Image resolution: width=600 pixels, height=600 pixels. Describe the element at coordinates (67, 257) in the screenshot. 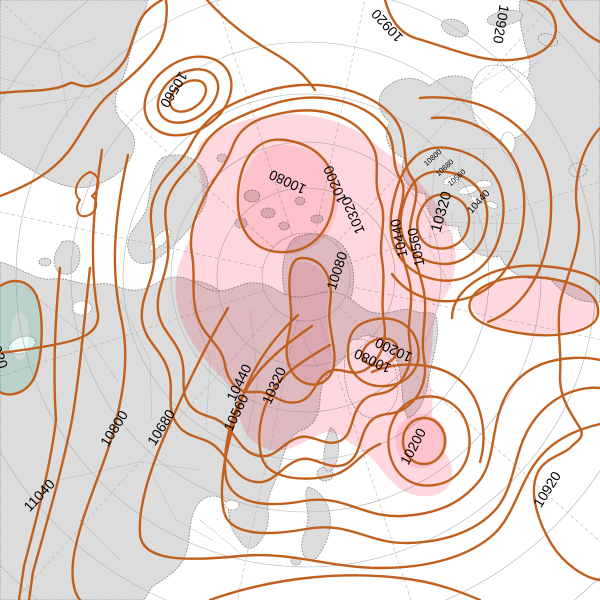

I see `landmass-isles` at that location.